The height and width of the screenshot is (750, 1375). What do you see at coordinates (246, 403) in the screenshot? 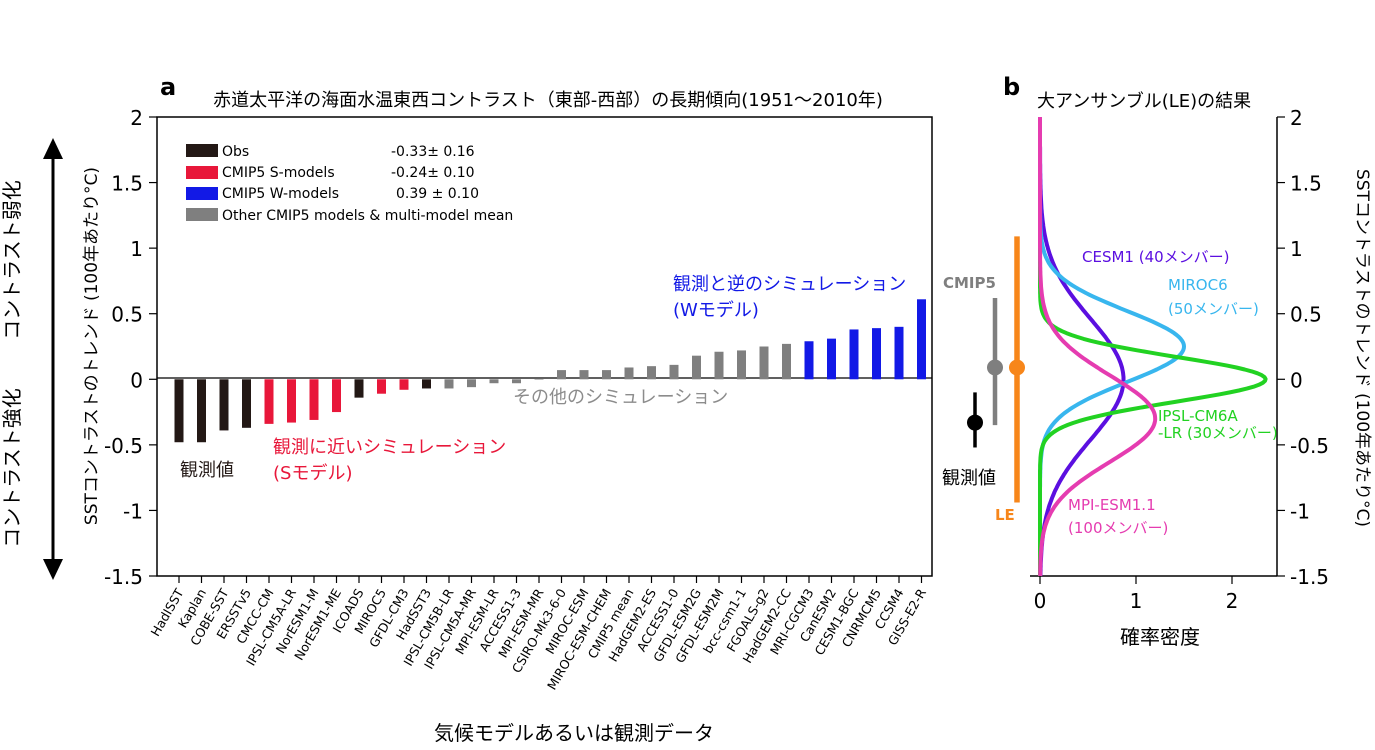
I see `bar-ersstv5` at bounding box center [246, 403].